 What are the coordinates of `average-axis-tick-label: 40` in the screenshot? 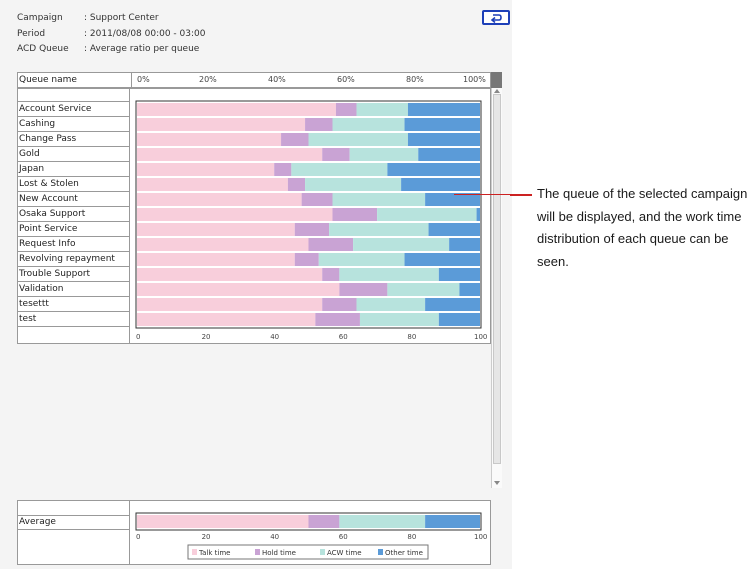 It's located at (274, 537).